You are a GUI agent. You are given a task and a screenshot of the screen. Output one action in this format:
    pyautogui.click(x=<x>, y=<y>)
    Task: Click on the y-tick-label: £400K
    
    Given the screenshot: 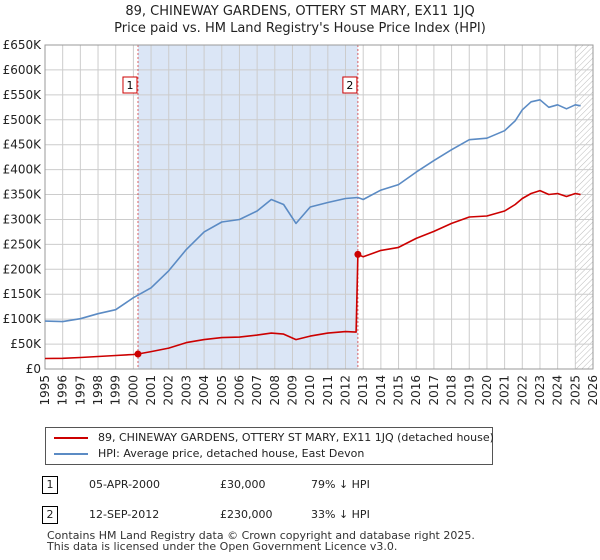 What is the action you would take?
    pyautogui.click(x=23, y=170)
    